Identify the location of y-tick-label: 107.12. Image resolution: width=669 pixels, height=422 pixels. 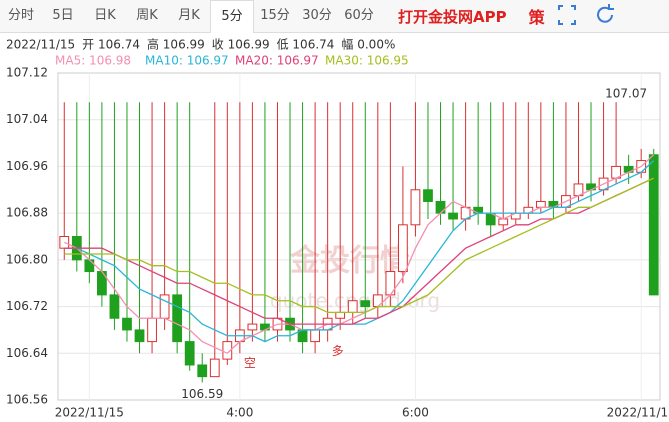
(27, 73).